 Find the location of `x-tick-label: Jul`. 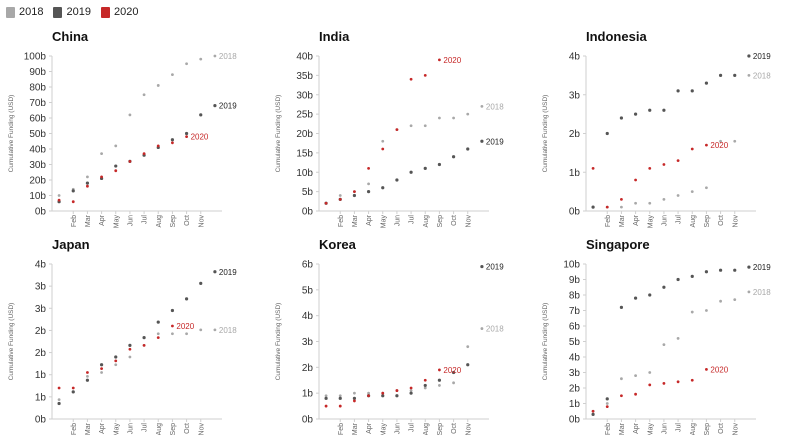

x-tick-label: Jul is located at coordinates (679, 427).